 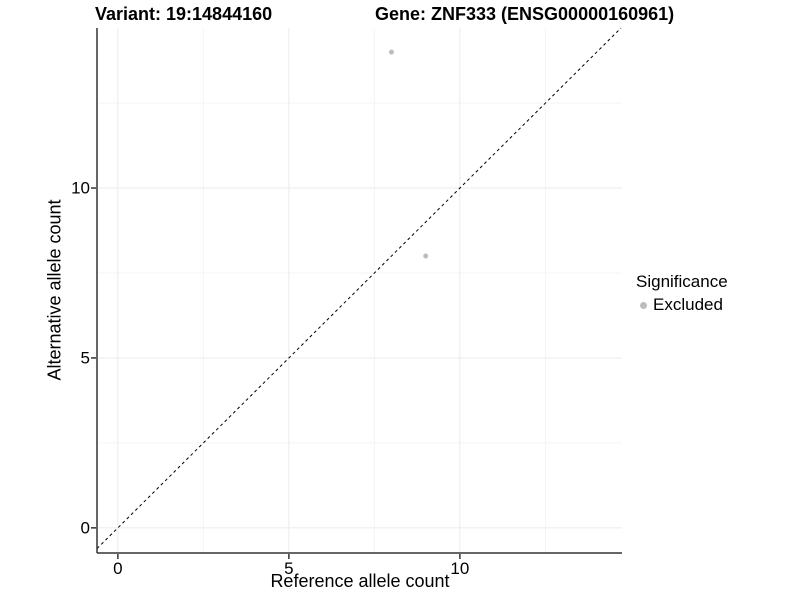 I want to click on legend-title: Significance, so click(x=682, y=281).